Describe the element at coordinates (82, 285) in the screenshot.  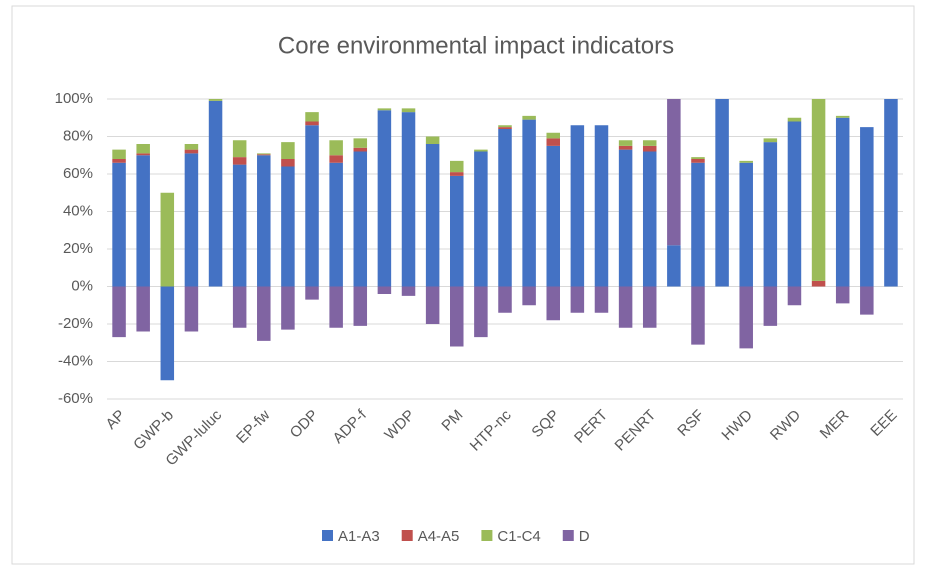
I see `y-tick-label: 0%` at that location.